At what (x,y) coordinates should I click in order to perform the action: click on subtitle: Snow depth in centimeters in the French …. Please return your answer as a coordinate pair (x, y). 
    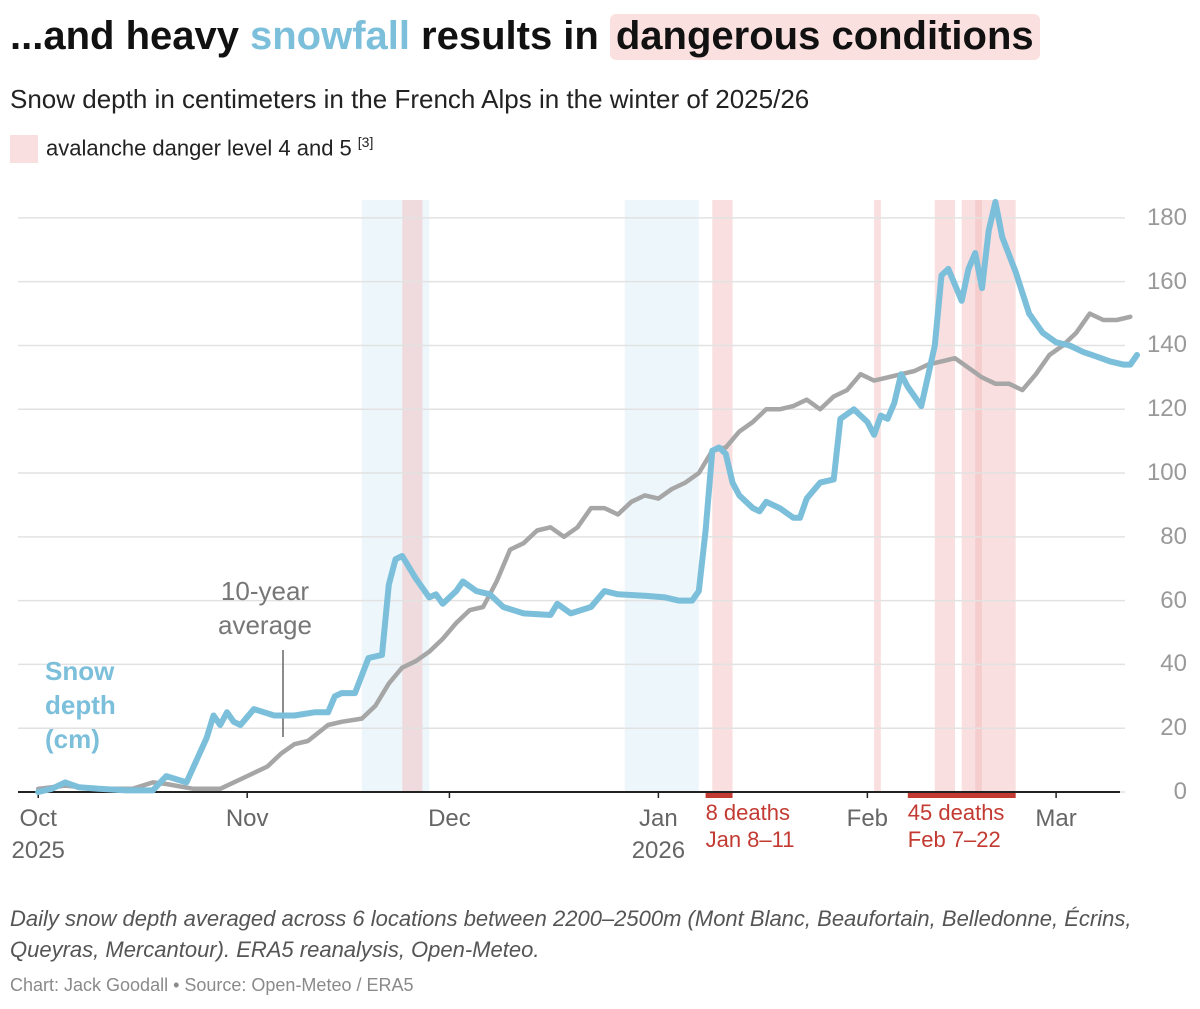
    Looking at the image, I should click on (410, 99).